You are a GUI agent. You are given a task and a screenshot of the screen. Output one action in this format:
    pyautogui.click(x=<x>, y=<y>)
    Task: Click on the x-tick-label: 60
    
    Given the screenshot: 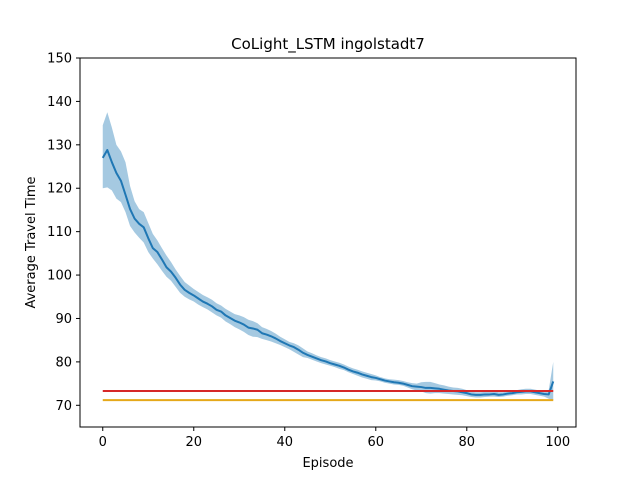 What is the action you would take?
    pyautogui.click(x=376, y=442)
    